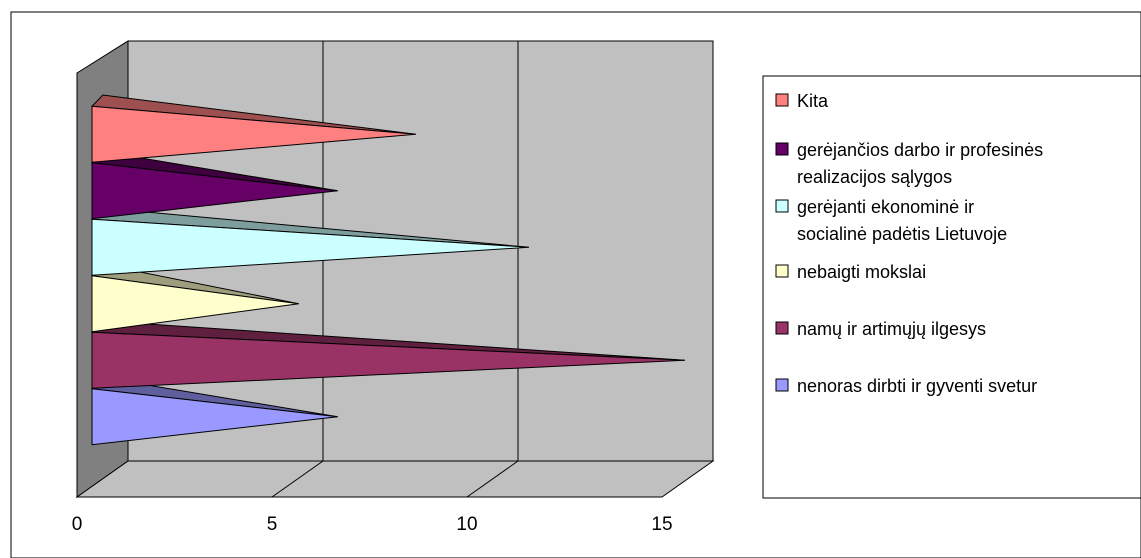 The image size is (1141, 558). What do you see at coordinates (874, 177) in the screenshot?
I see `legend-label: realizacijos sąlygos` at bounding box center [874, 177].